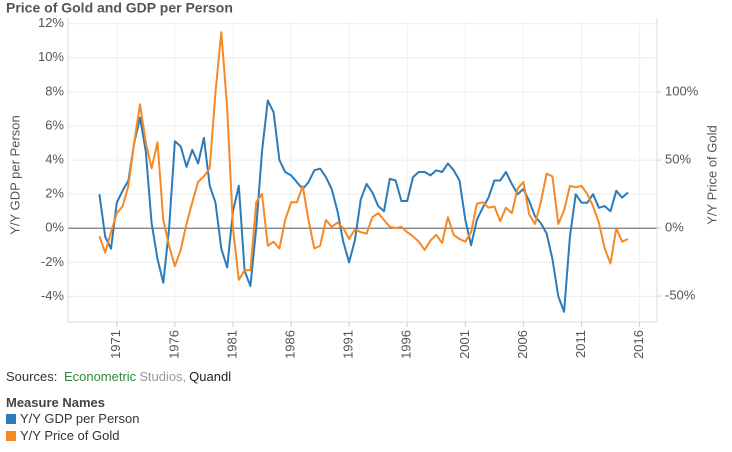 Image resolution: width=732 pixels, height=452 pixels. What do you see at coordinates (32, 376) in the screenshot?
I see `sources-label: Sources:` at bounding box center [32, 376].